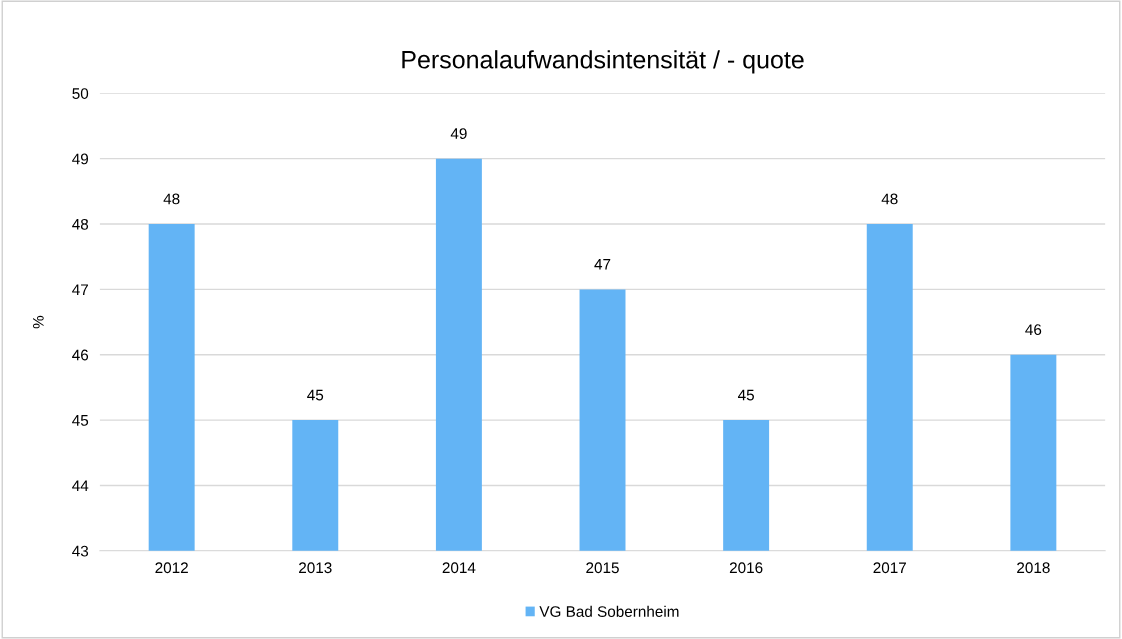  Describe the element at coordinates (80, 159) in the screenshot. I see `y-tick-label: 49` at that location.